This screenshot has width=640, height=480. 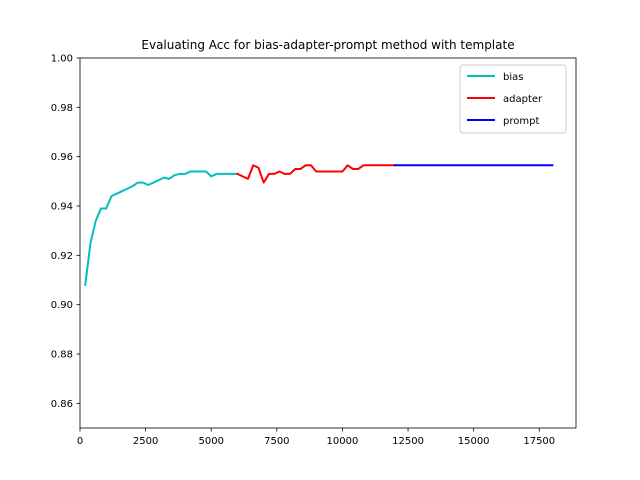 I want to click on legend: bias adapter prompt, so click(x=513, y=99).